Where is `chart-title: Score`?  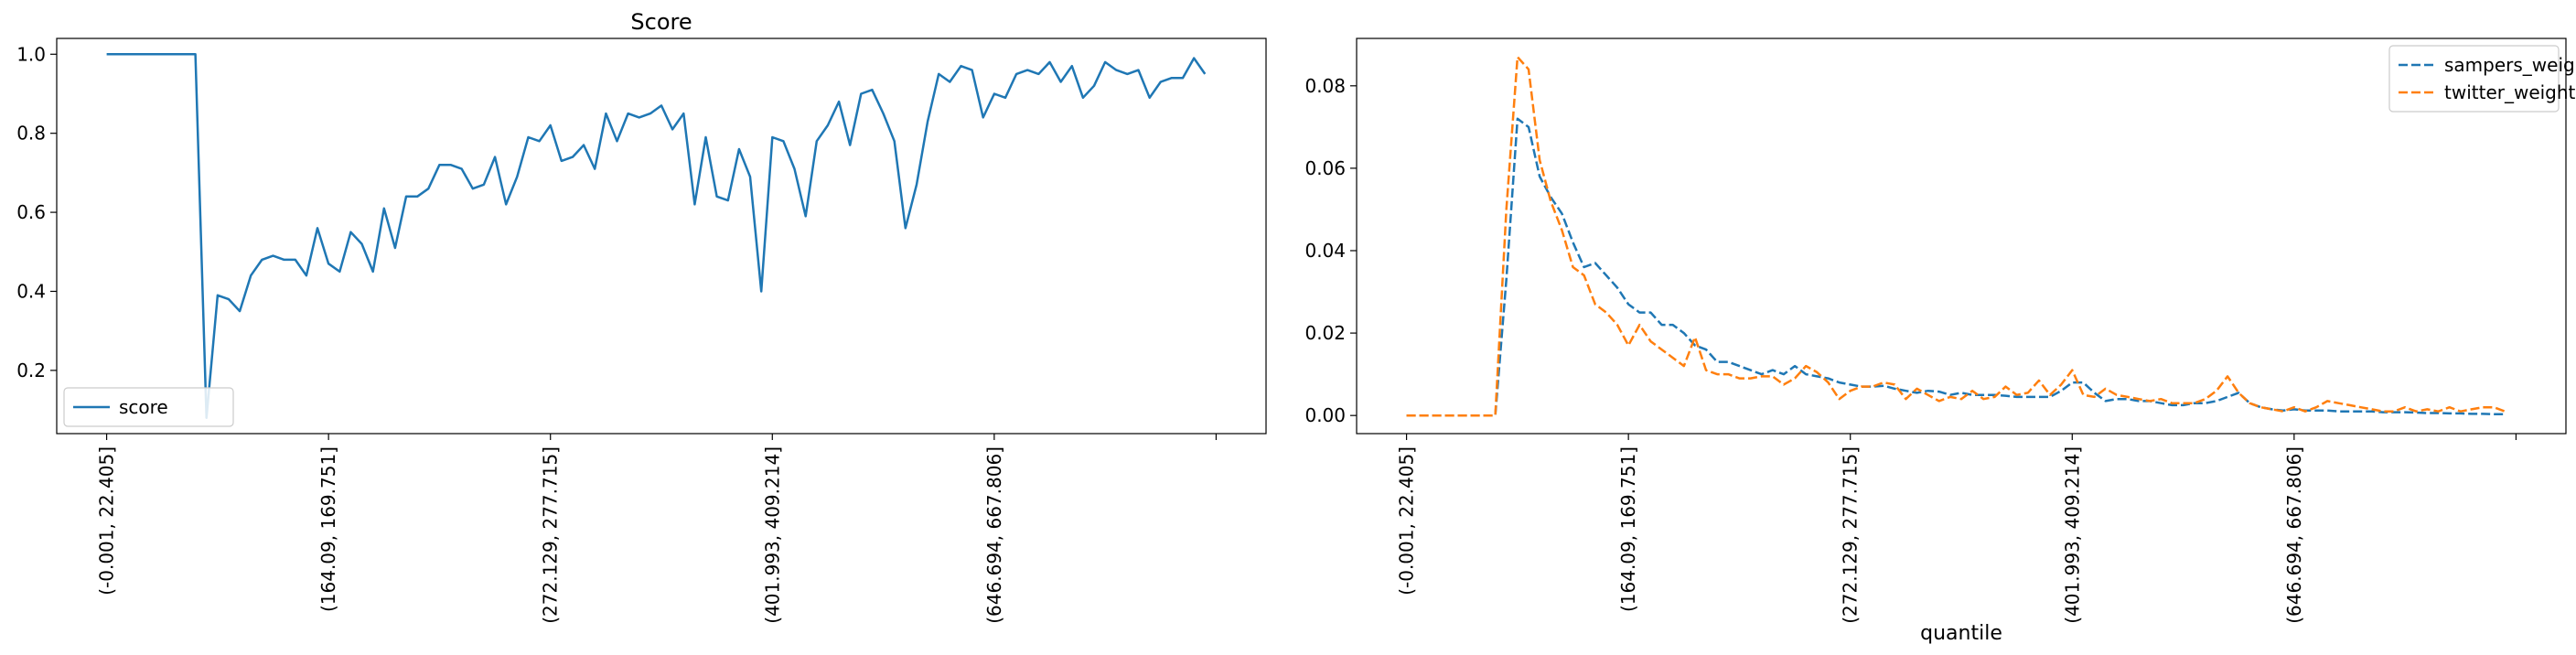
chart-title: Score is located at coordinates (661, 22).